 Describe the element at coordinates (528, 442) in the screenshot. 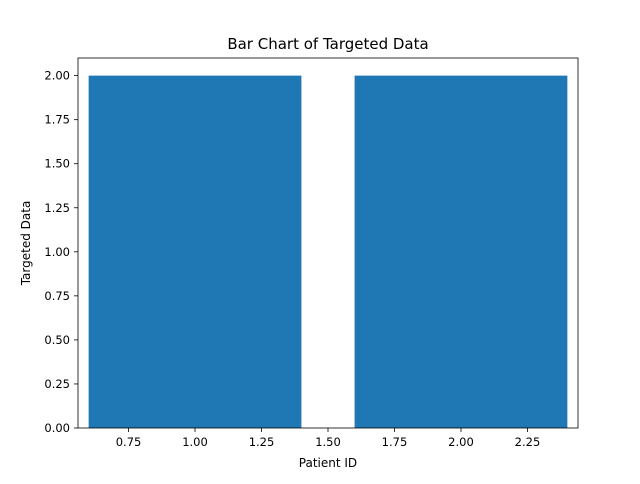

I see `x-tick-label: 2.25` at that location.